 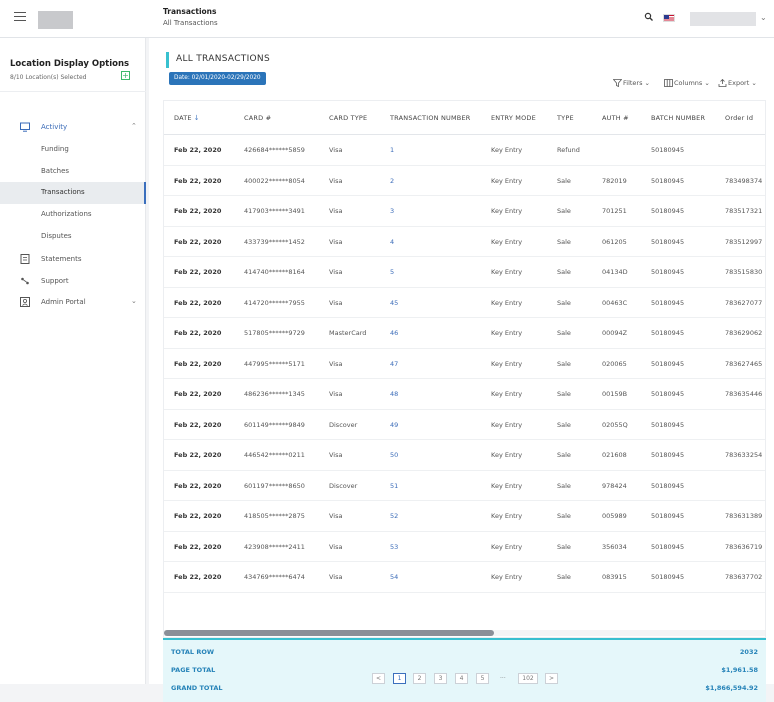 What do you see at coordinates (125, 75) in the screenshot?
I see `add-location-button: +` at bounding box center [125, 75].